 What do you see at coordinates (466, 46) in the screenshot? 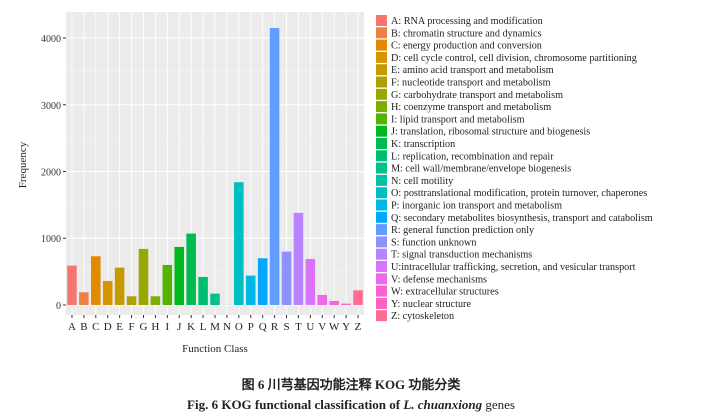
I see `legend-label: C: energy production and conversion` at bounding box center [466, 46].